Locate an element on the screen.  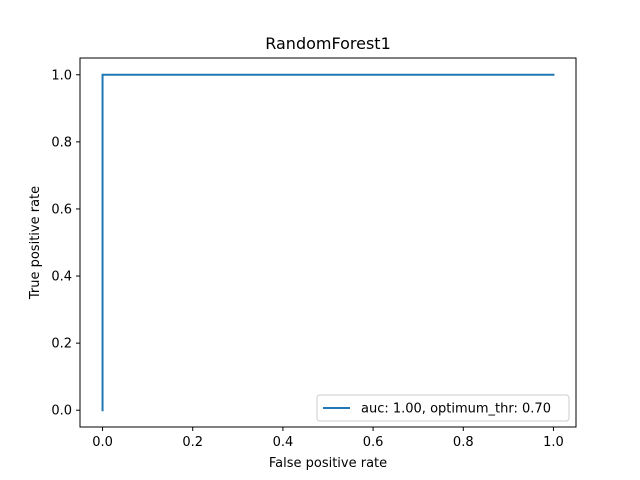
y-tick-label: 1.0 is located at coordinates (61, 75).